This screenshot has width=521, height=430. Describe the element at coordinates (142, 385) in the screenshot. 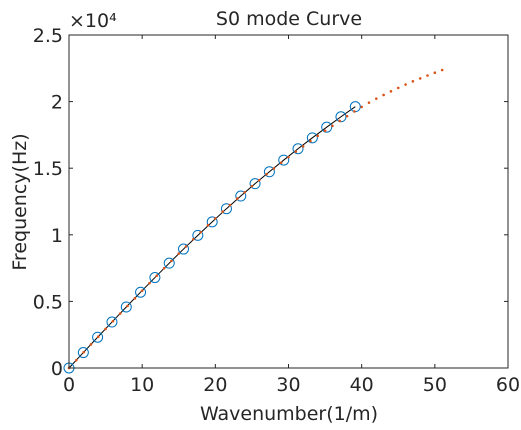

I see `x-tick-label: 10` at that location.